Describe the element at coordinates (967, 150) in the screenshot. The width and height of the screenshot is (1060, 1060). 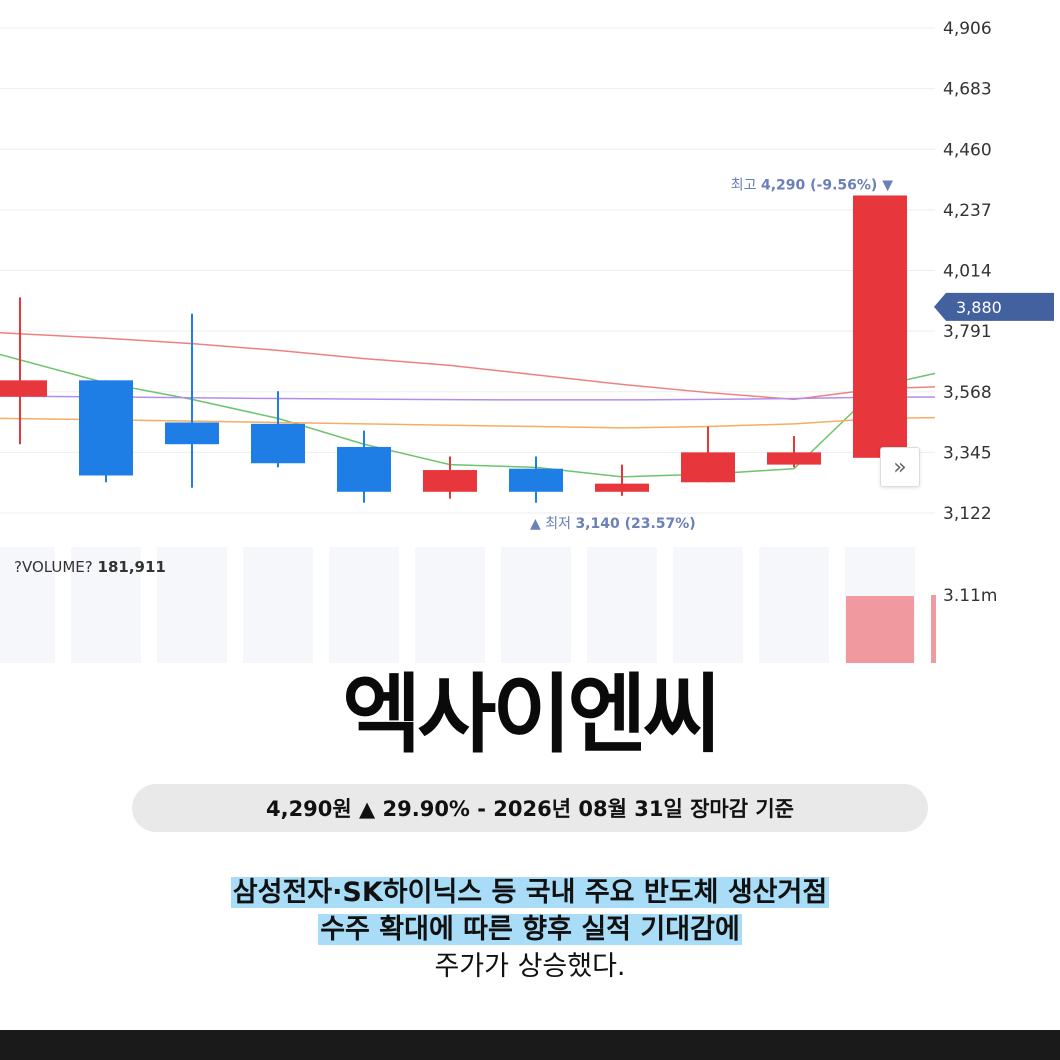
I see `y-tick-label: 4,460` at that location.